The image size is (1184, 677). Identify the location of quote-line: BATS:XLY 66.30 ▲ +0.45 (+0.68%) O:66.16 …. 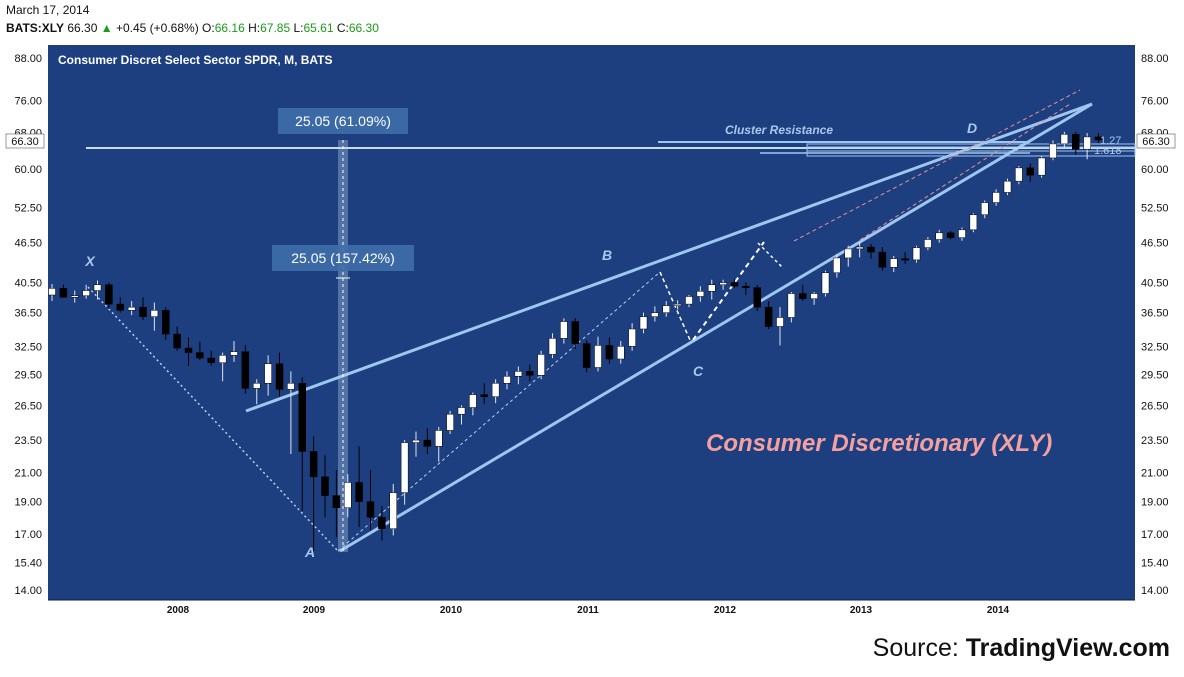
(192, 28).